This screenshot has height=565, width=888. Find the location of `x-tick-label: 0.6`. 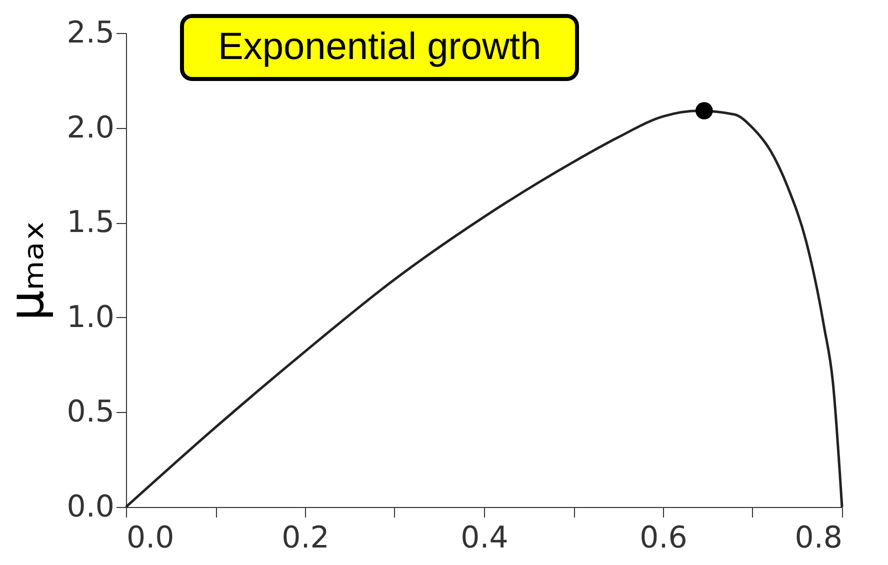

x-tick-label: 0.6 is located at coordinates (664, 538).